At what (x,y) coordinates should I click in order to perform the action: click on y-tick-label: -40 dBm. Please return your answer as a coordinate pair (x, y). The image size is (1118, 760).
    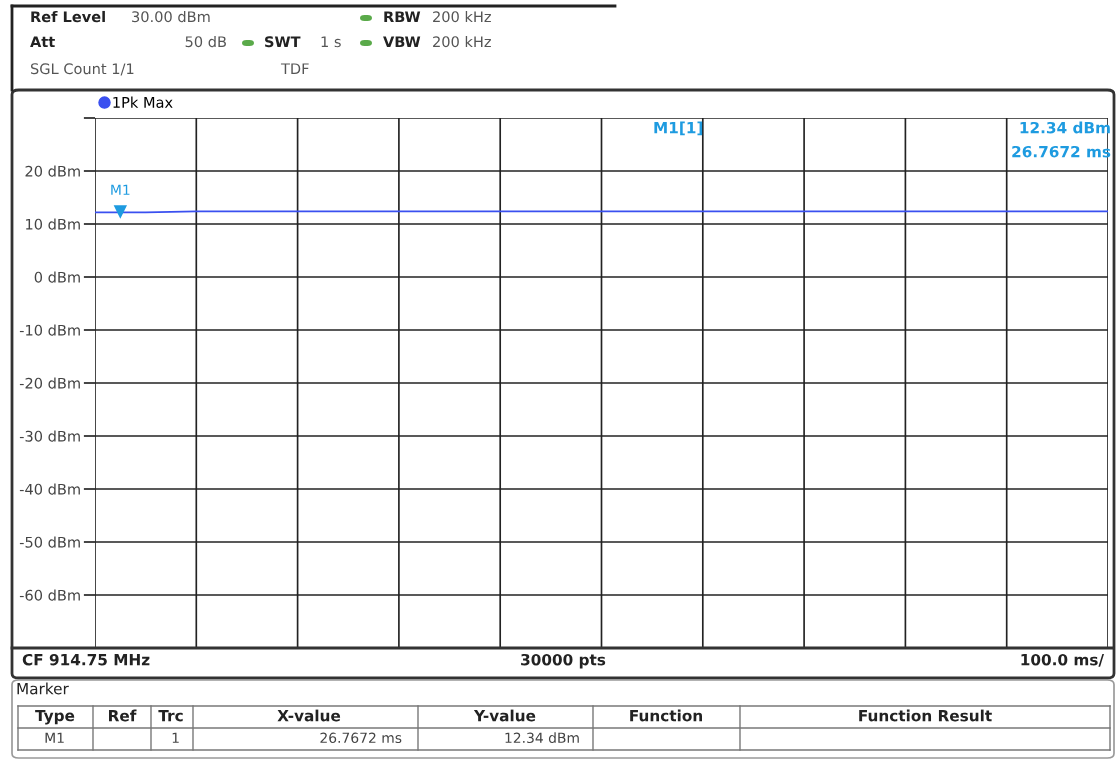
    Looking at the image, I should click on (49, 489).